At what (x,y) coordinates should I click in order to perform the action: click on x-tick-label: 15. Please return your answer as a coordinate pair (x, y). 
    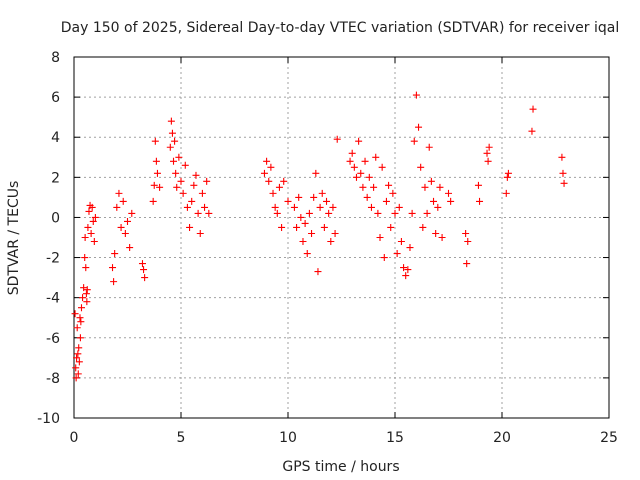
    Looking at the image, I should click on (395, 438).